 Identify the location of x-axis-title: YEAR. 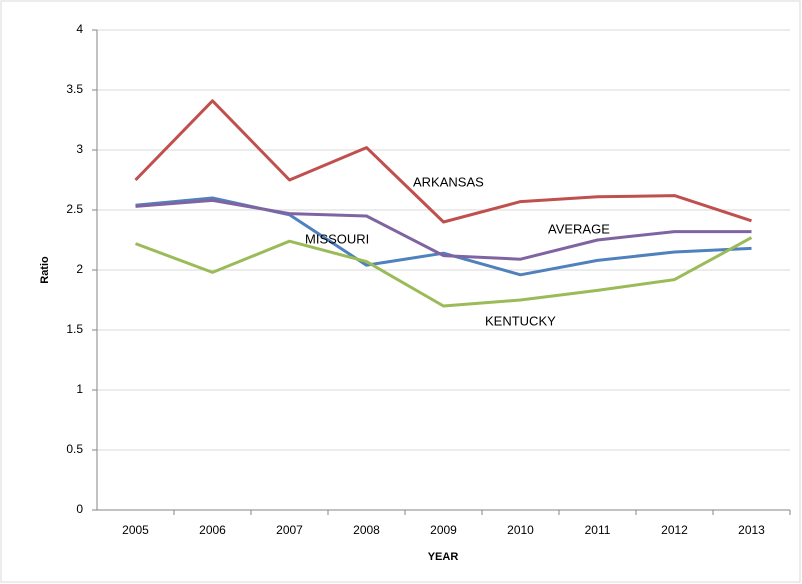
(443, 557).